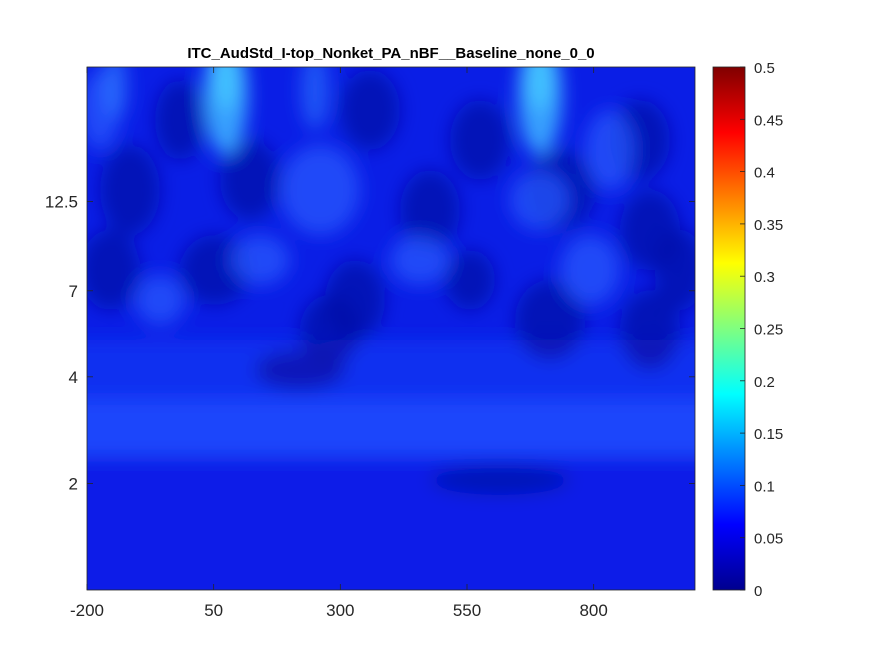 Image resolution: width=875 pixels, height=656 pixels. I want to click on colorbar-tick-label: 0.25, so click(768, 330).